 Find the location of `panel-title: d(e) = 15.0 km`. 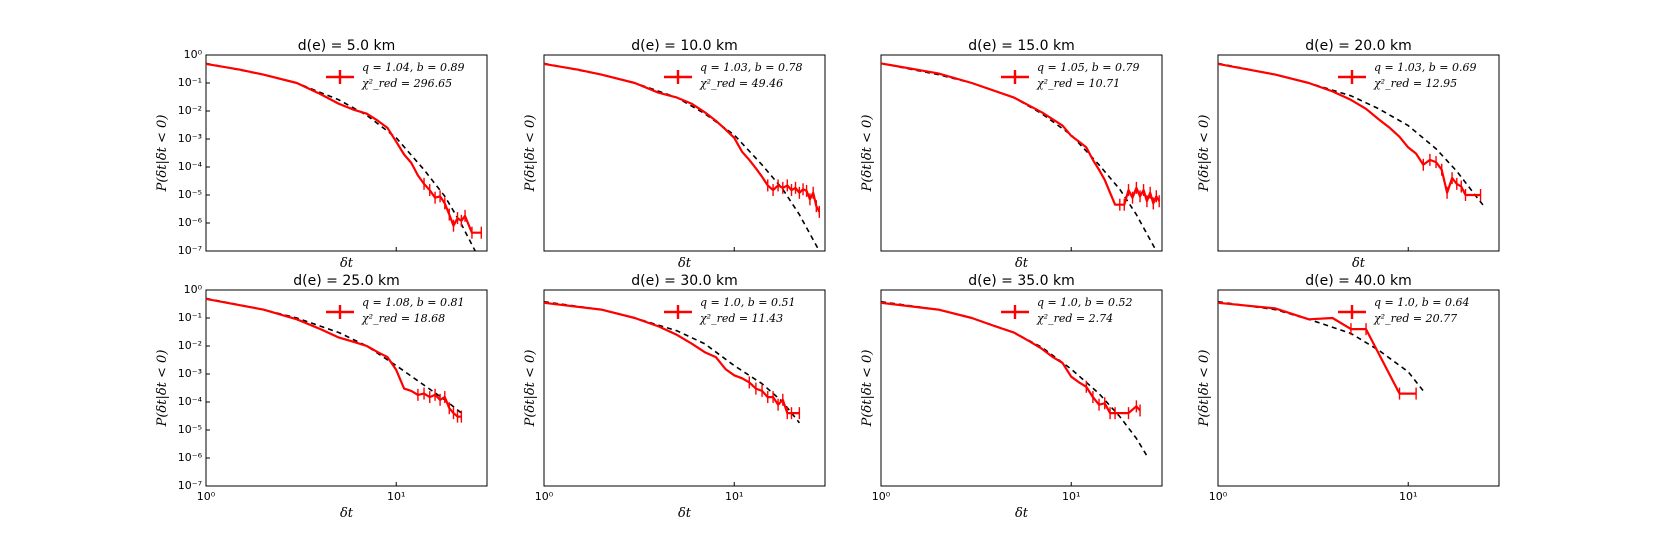

panel-title: d(e) = 15.0 km is located at coordinates (1021, 46).